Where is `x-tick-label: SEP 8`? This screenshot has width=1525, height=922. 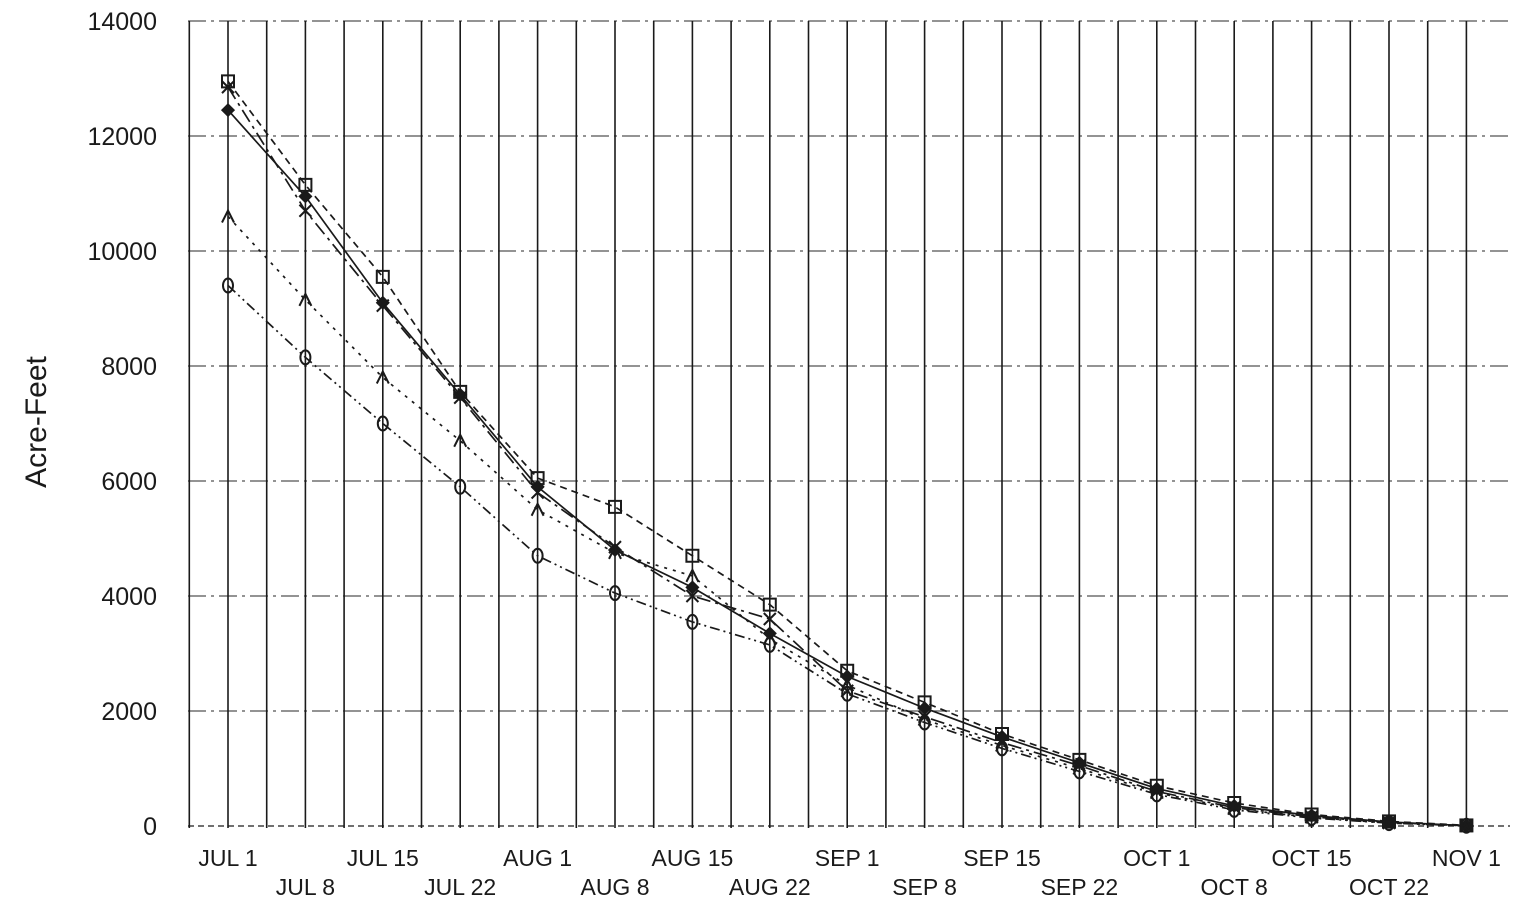
x-tick-label: SEP 8 is located at coordinates (924, 887).